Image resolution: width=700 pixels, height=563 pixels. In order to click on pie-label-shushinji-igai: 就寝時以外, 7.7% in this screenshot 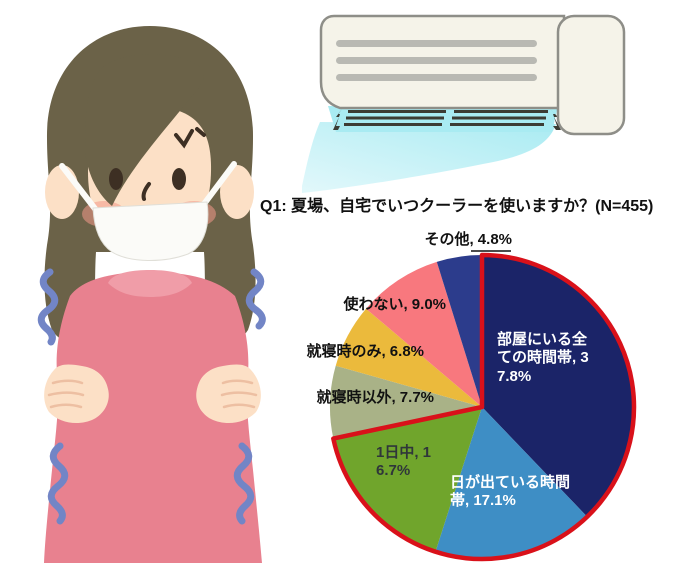, I will do `click(375, 397)`.